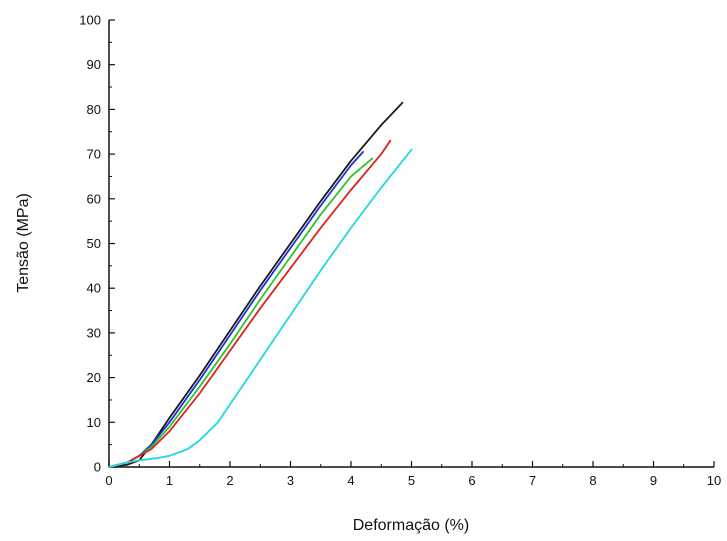 This screenshot has width=727, height=541. What do you see at coordinates (592, 480) in the screenshot?
I see `x-tick-label: 8` at bounding box center [592, 480].